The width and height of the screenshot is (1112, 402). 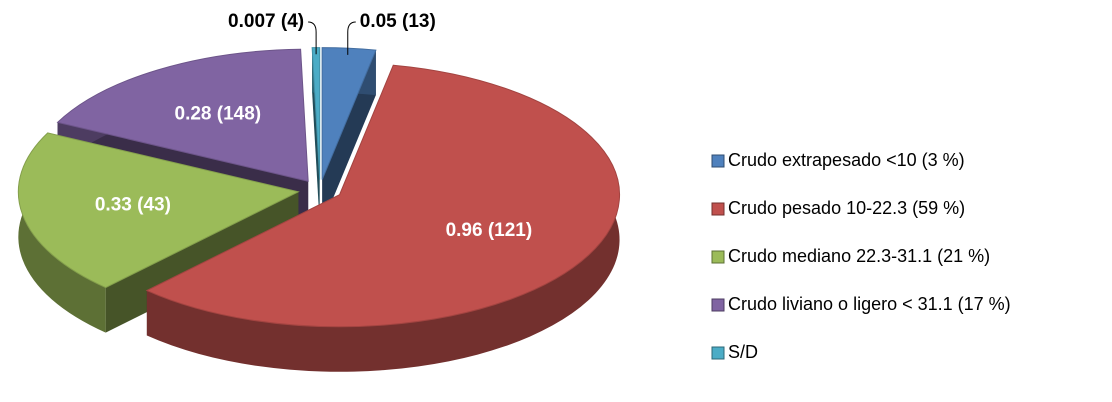 I want to click on value-label: 0.007 (4), so click(x=266, y=21).